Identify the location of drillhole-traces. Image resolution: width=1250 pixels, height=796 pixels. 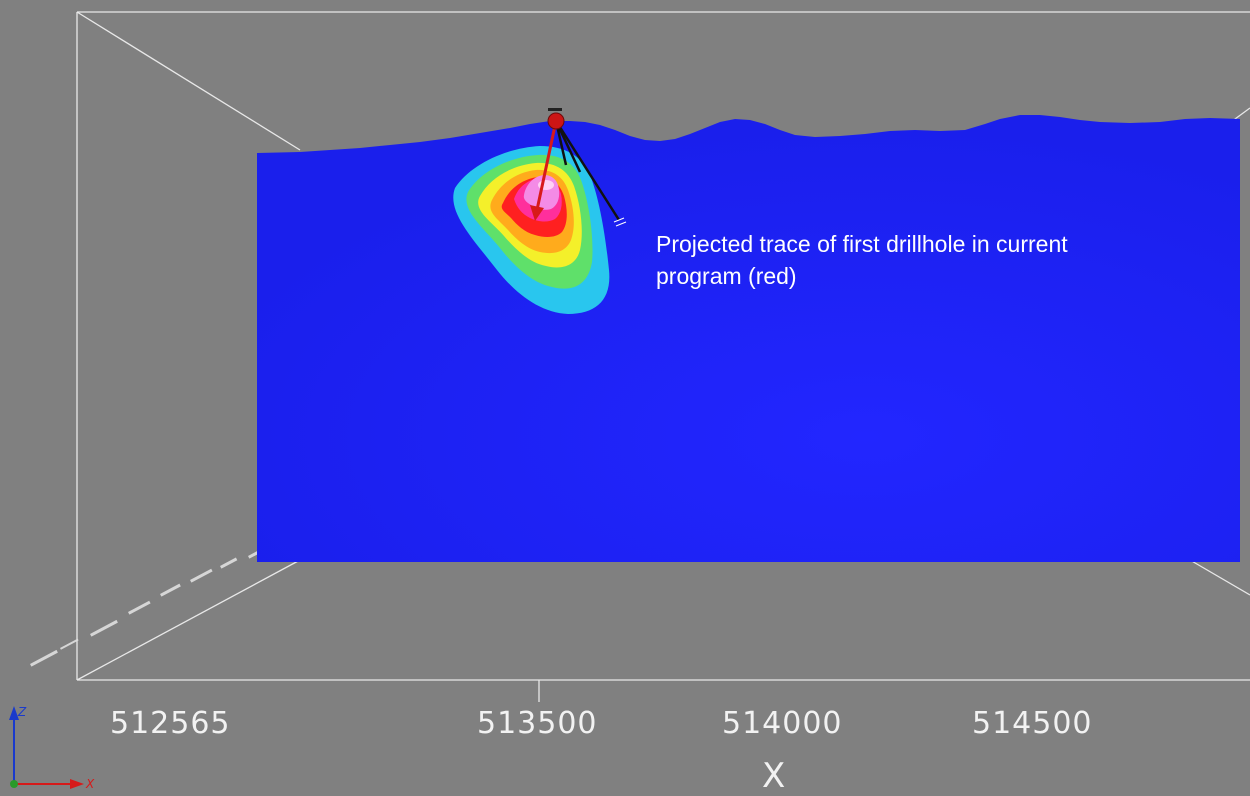
(578, 167).